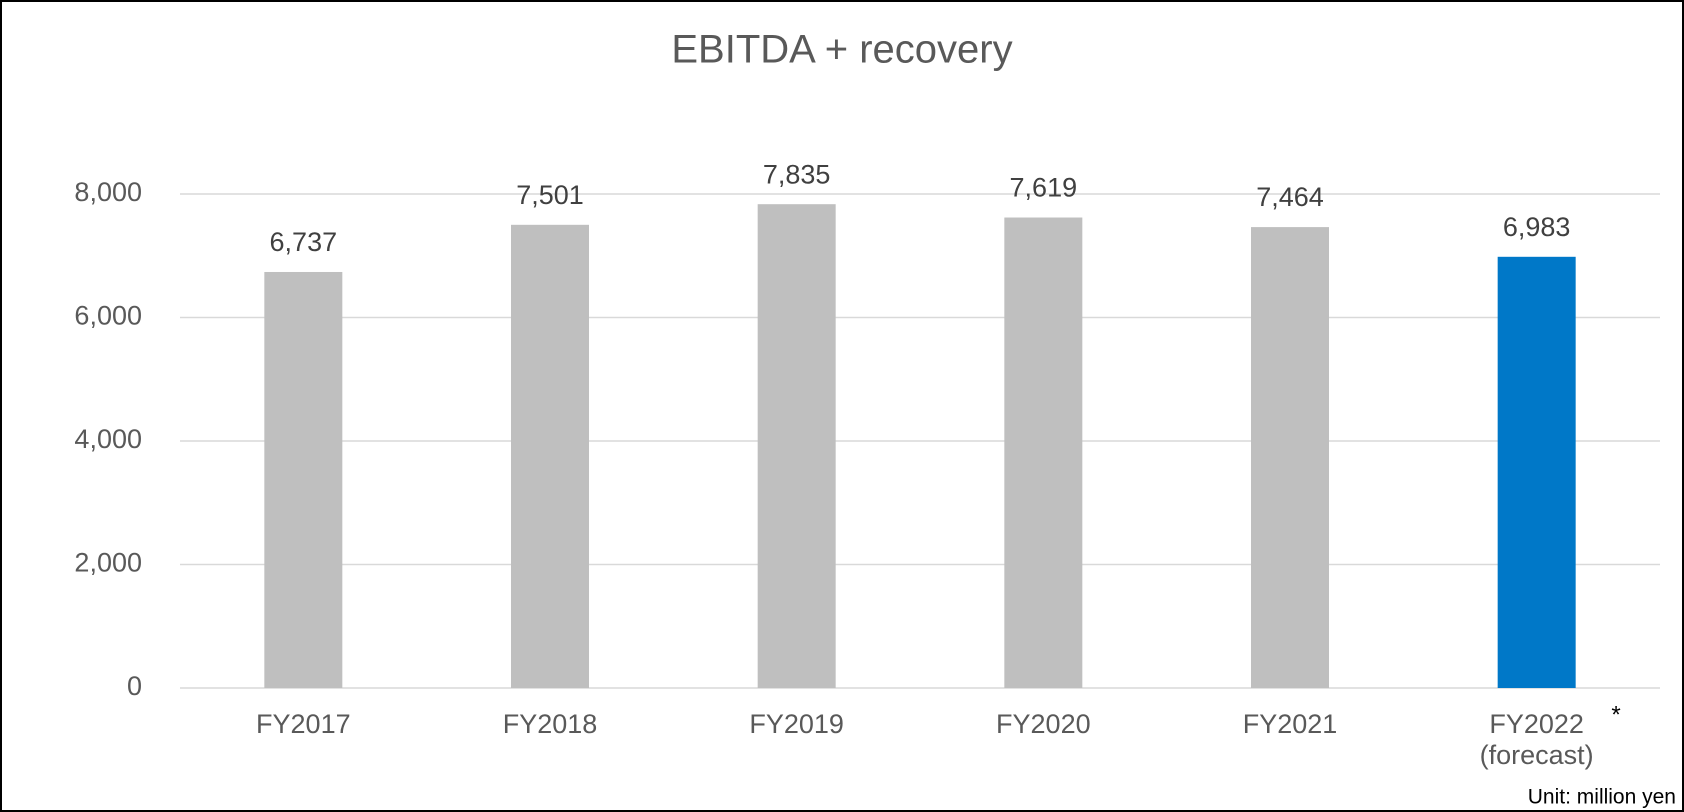  Describe the element at coordinates (797, 174) in the screenshot. I see `data-label: 7,835` at that location.